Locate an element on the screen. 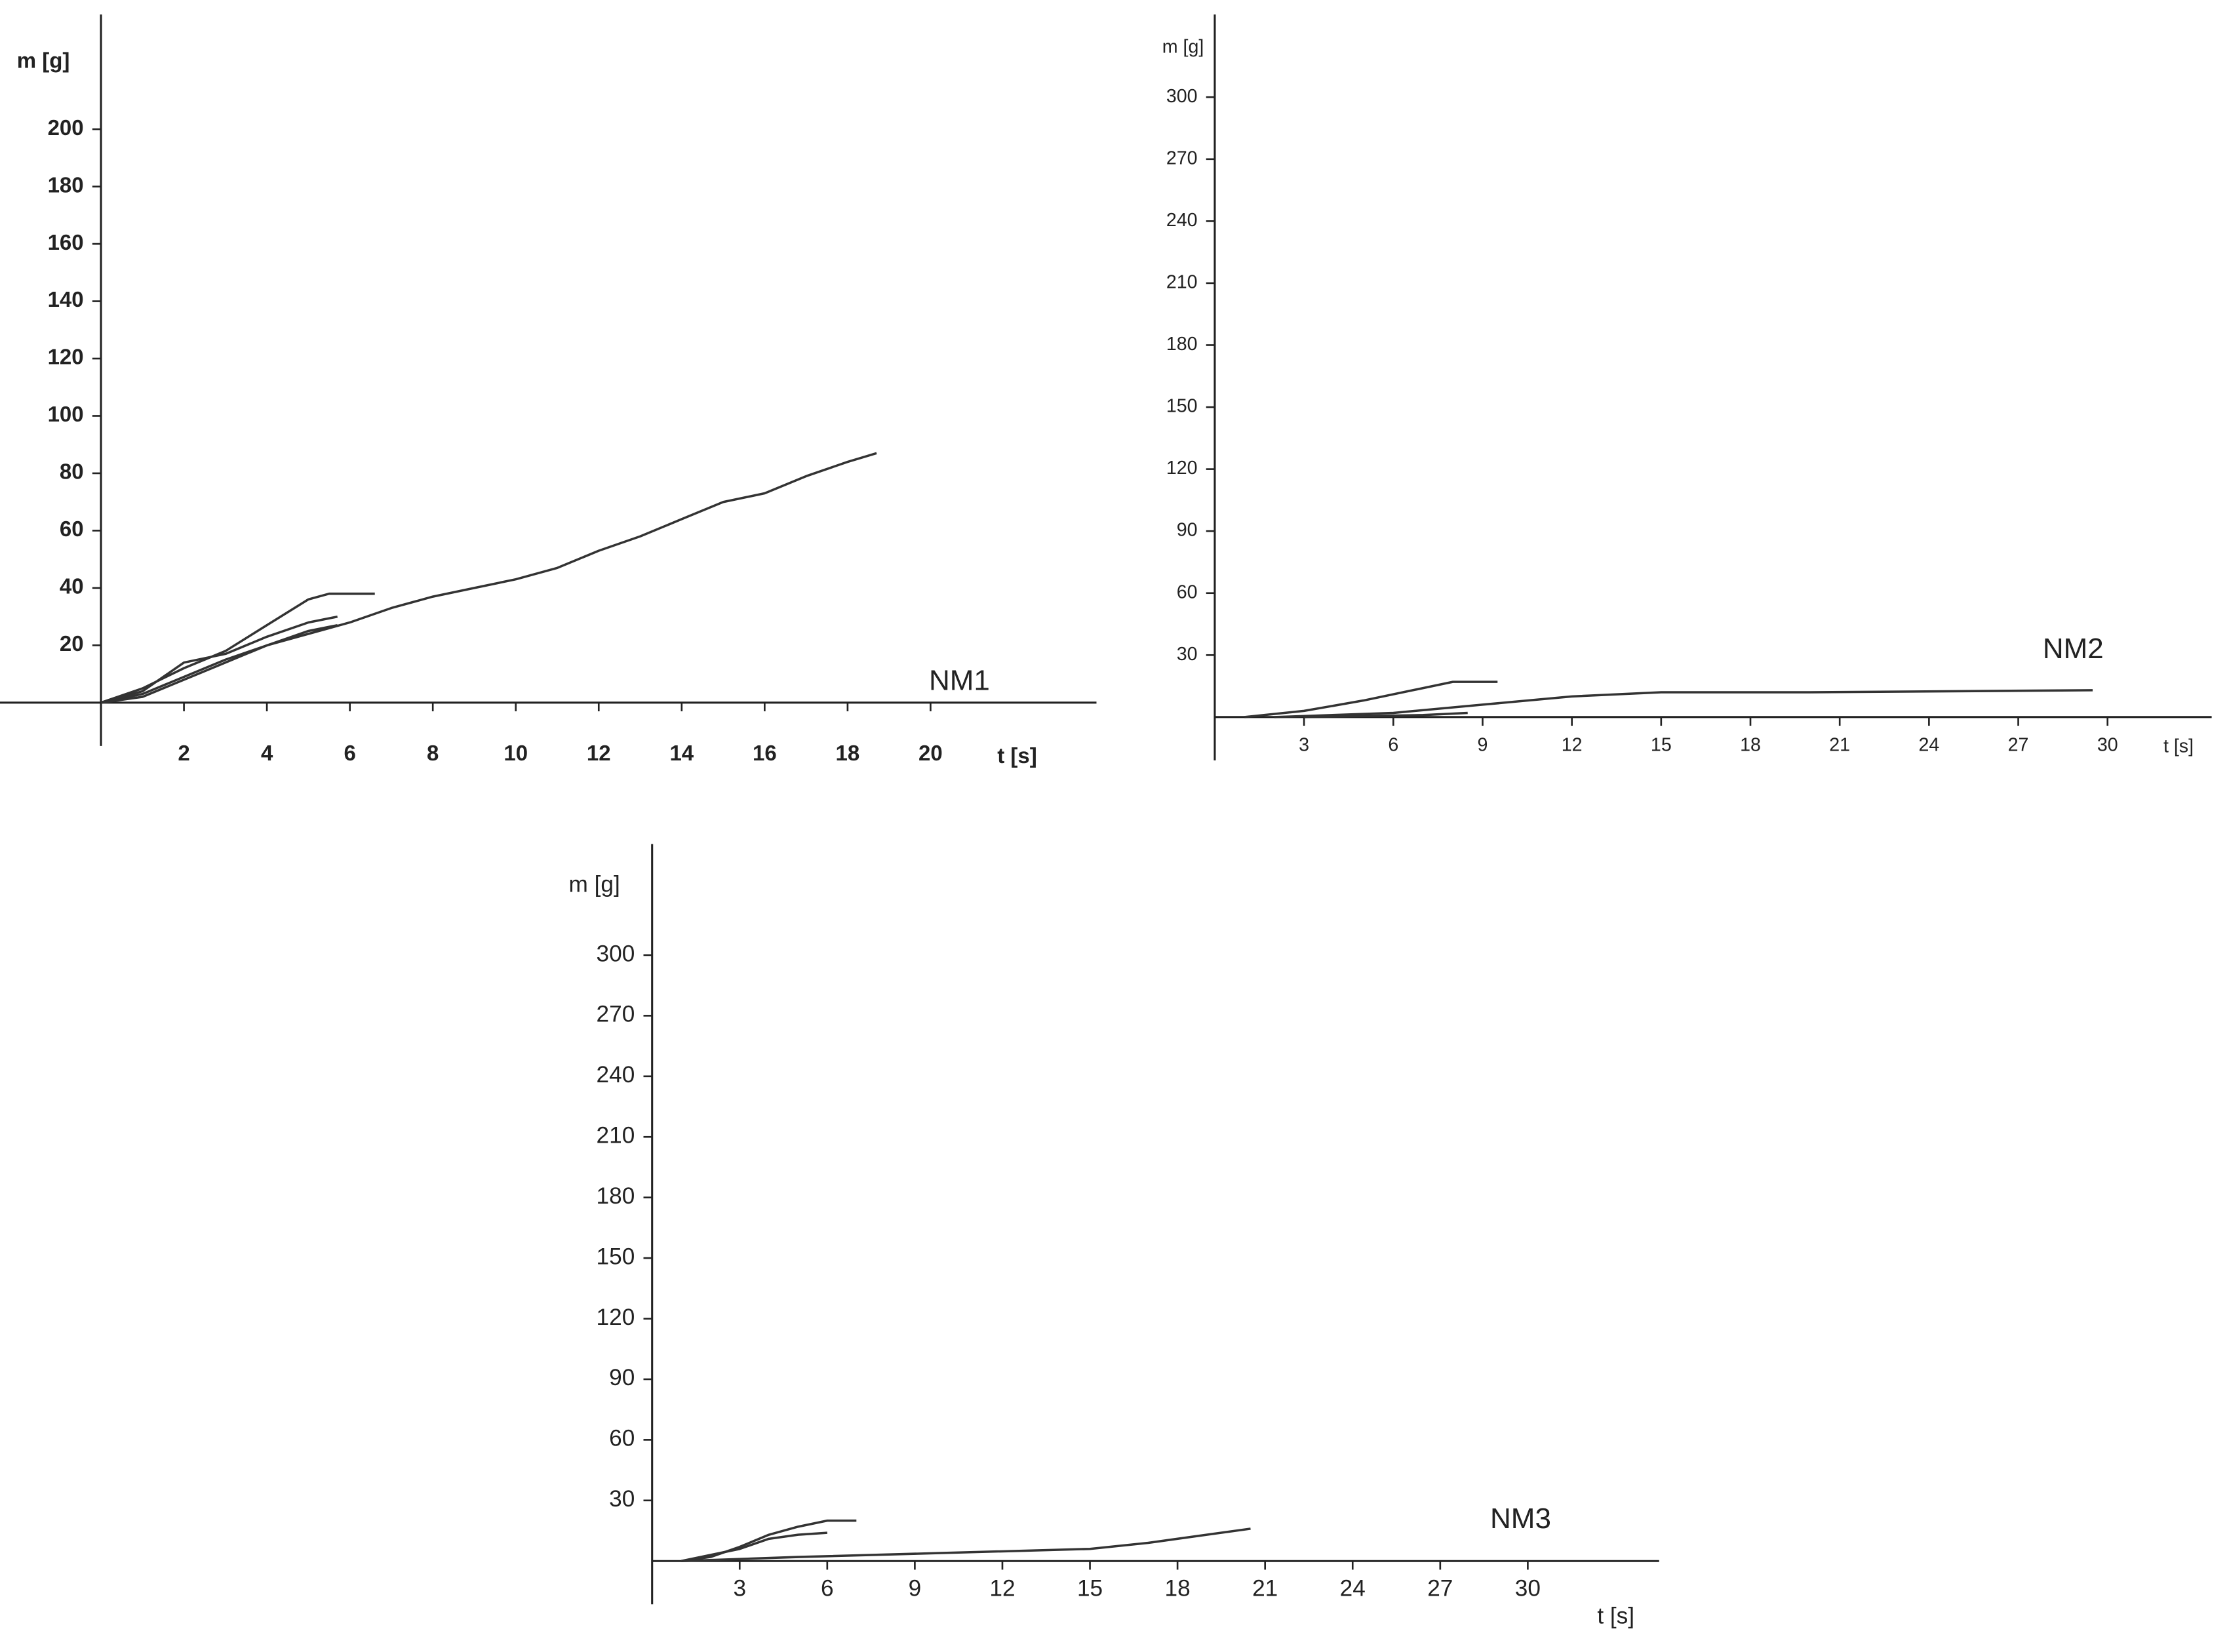 The image size is (2229, 1652). y-tick-label: 20 is located at coordinates (72, 643).